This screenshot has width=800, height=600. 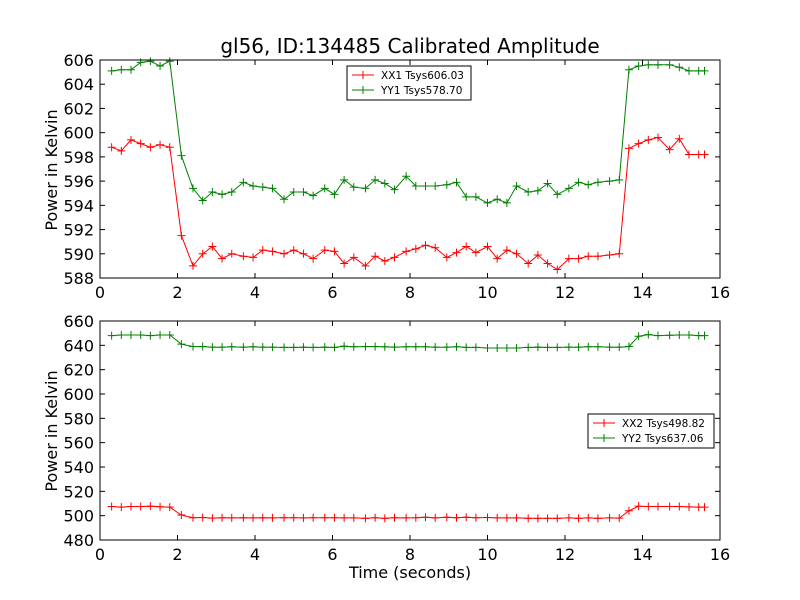 I want to click on y-tick-label-1-7: 620, so click(x=78, y=370).